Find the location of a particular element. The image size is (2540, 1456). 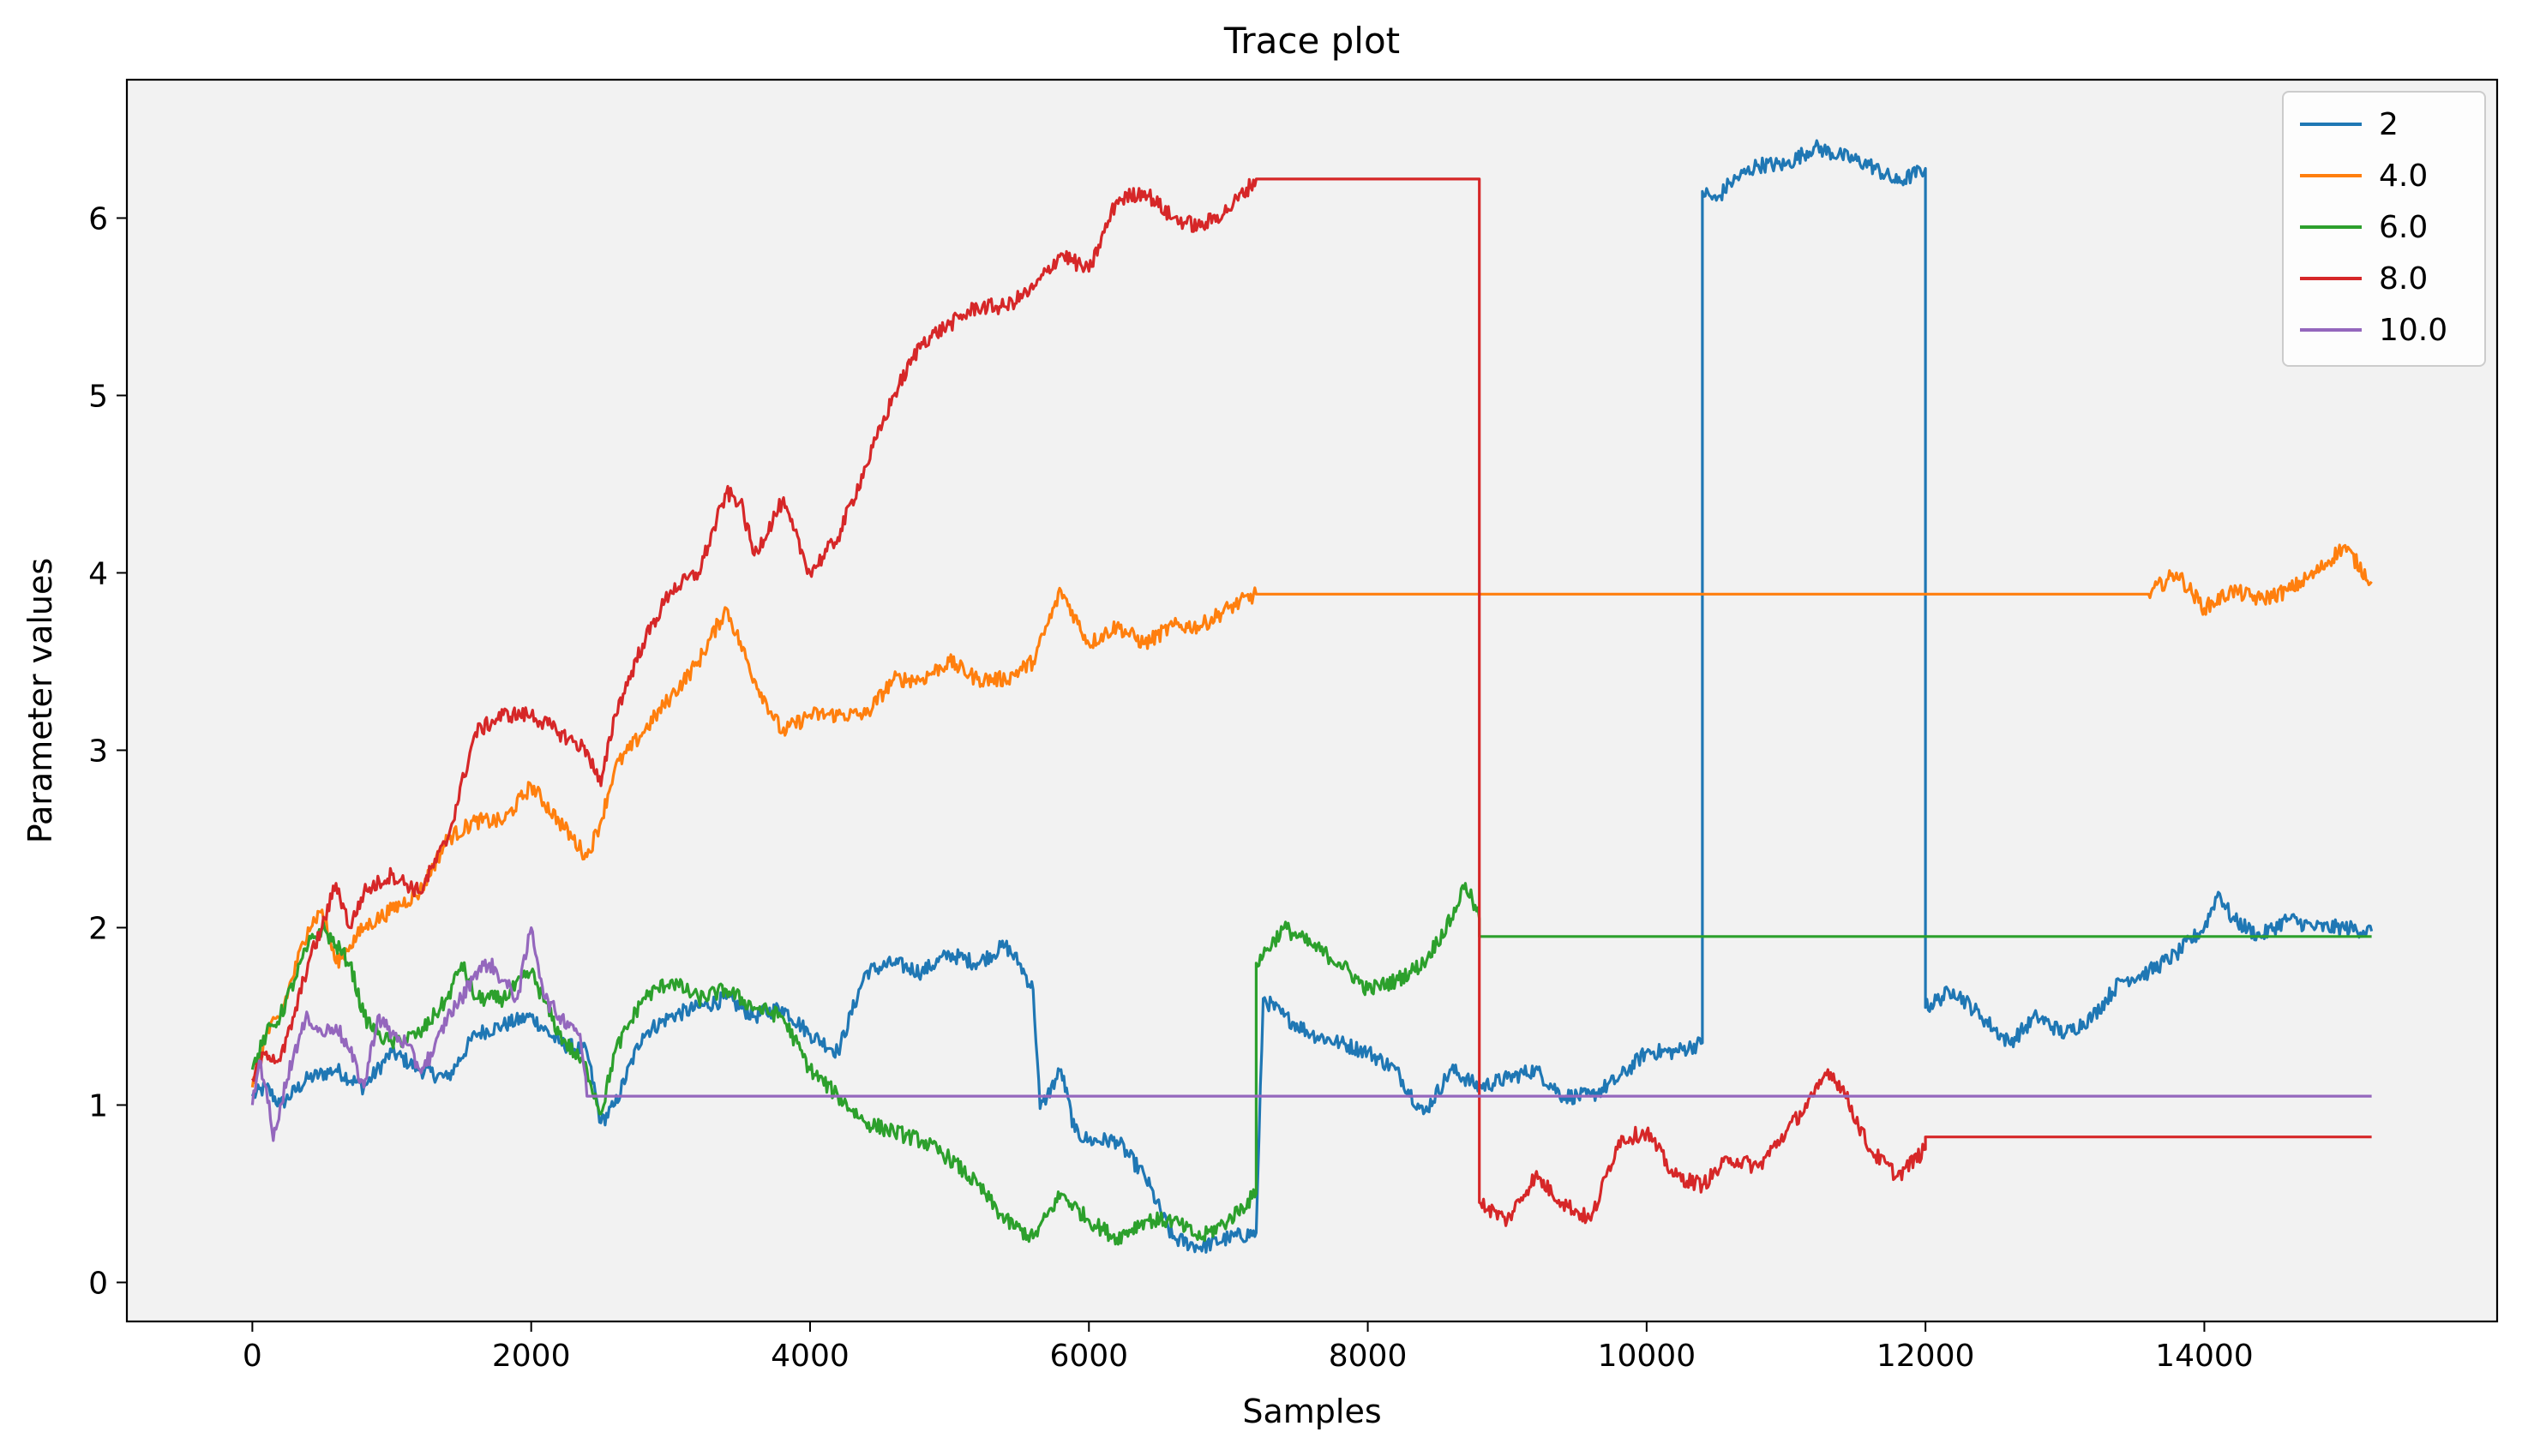

chart-title: Trace plot is located at coordinates (1311, 41).